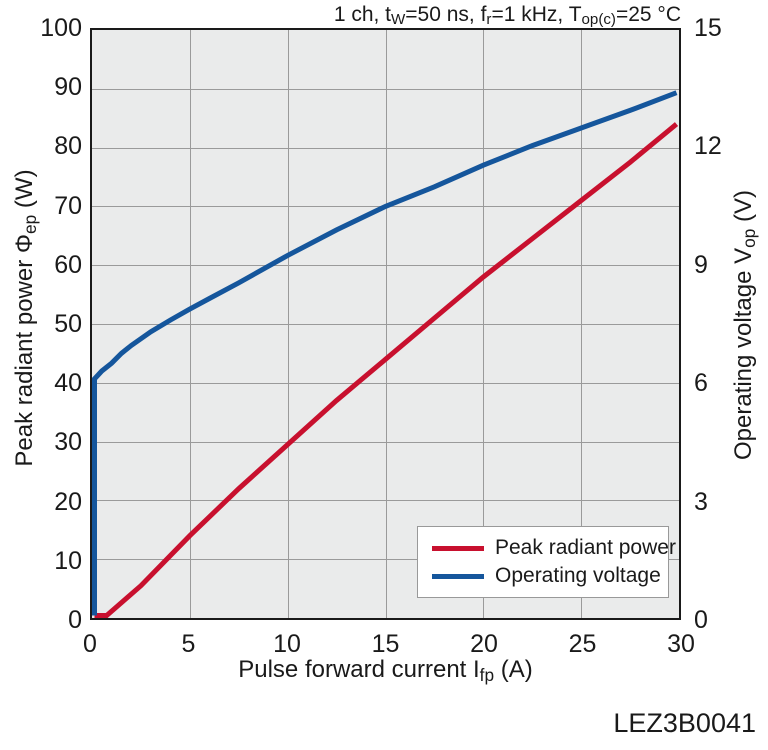  Describe the element at coordinates (385, 644) in the screenshot. I see `x-axis-tick-label: 15` at that location.